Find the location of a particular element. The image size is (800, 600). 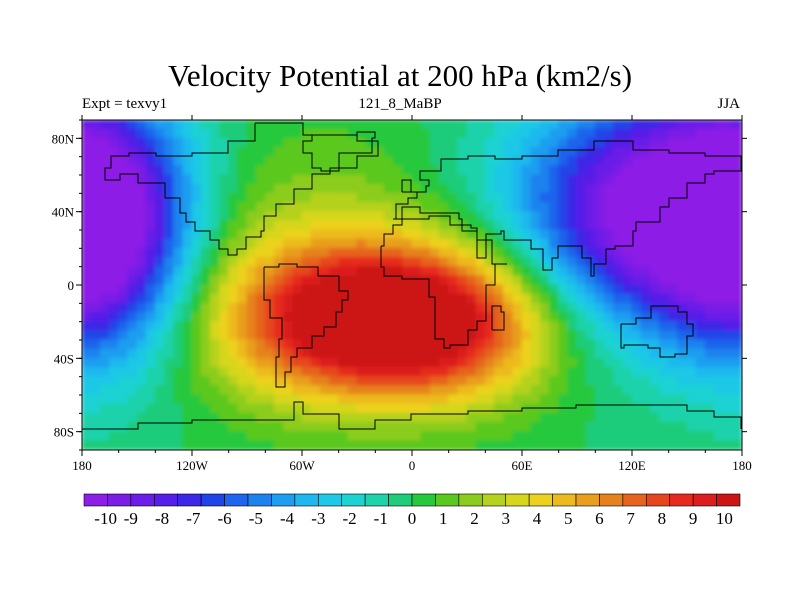

y-tick-label: 40S is located at coordinates (64, 358).